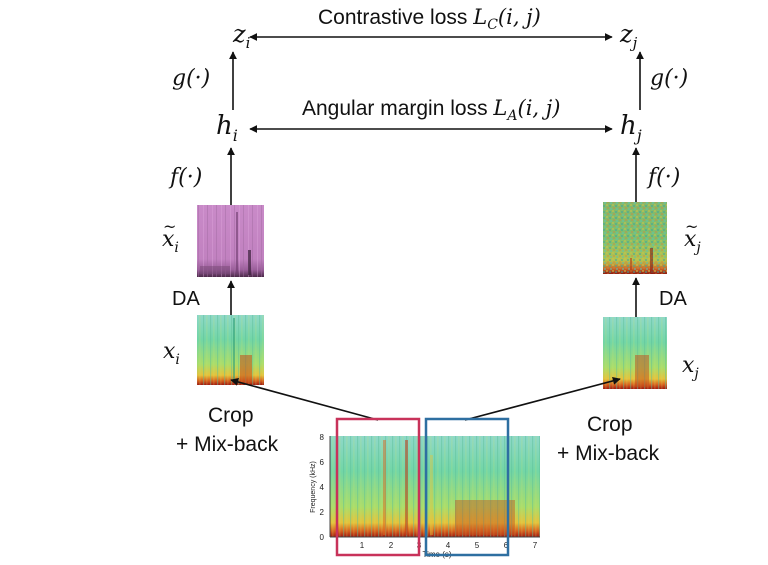 The image size is (768, 565). I want to click on h-j-label: hj, so click(631, 128).